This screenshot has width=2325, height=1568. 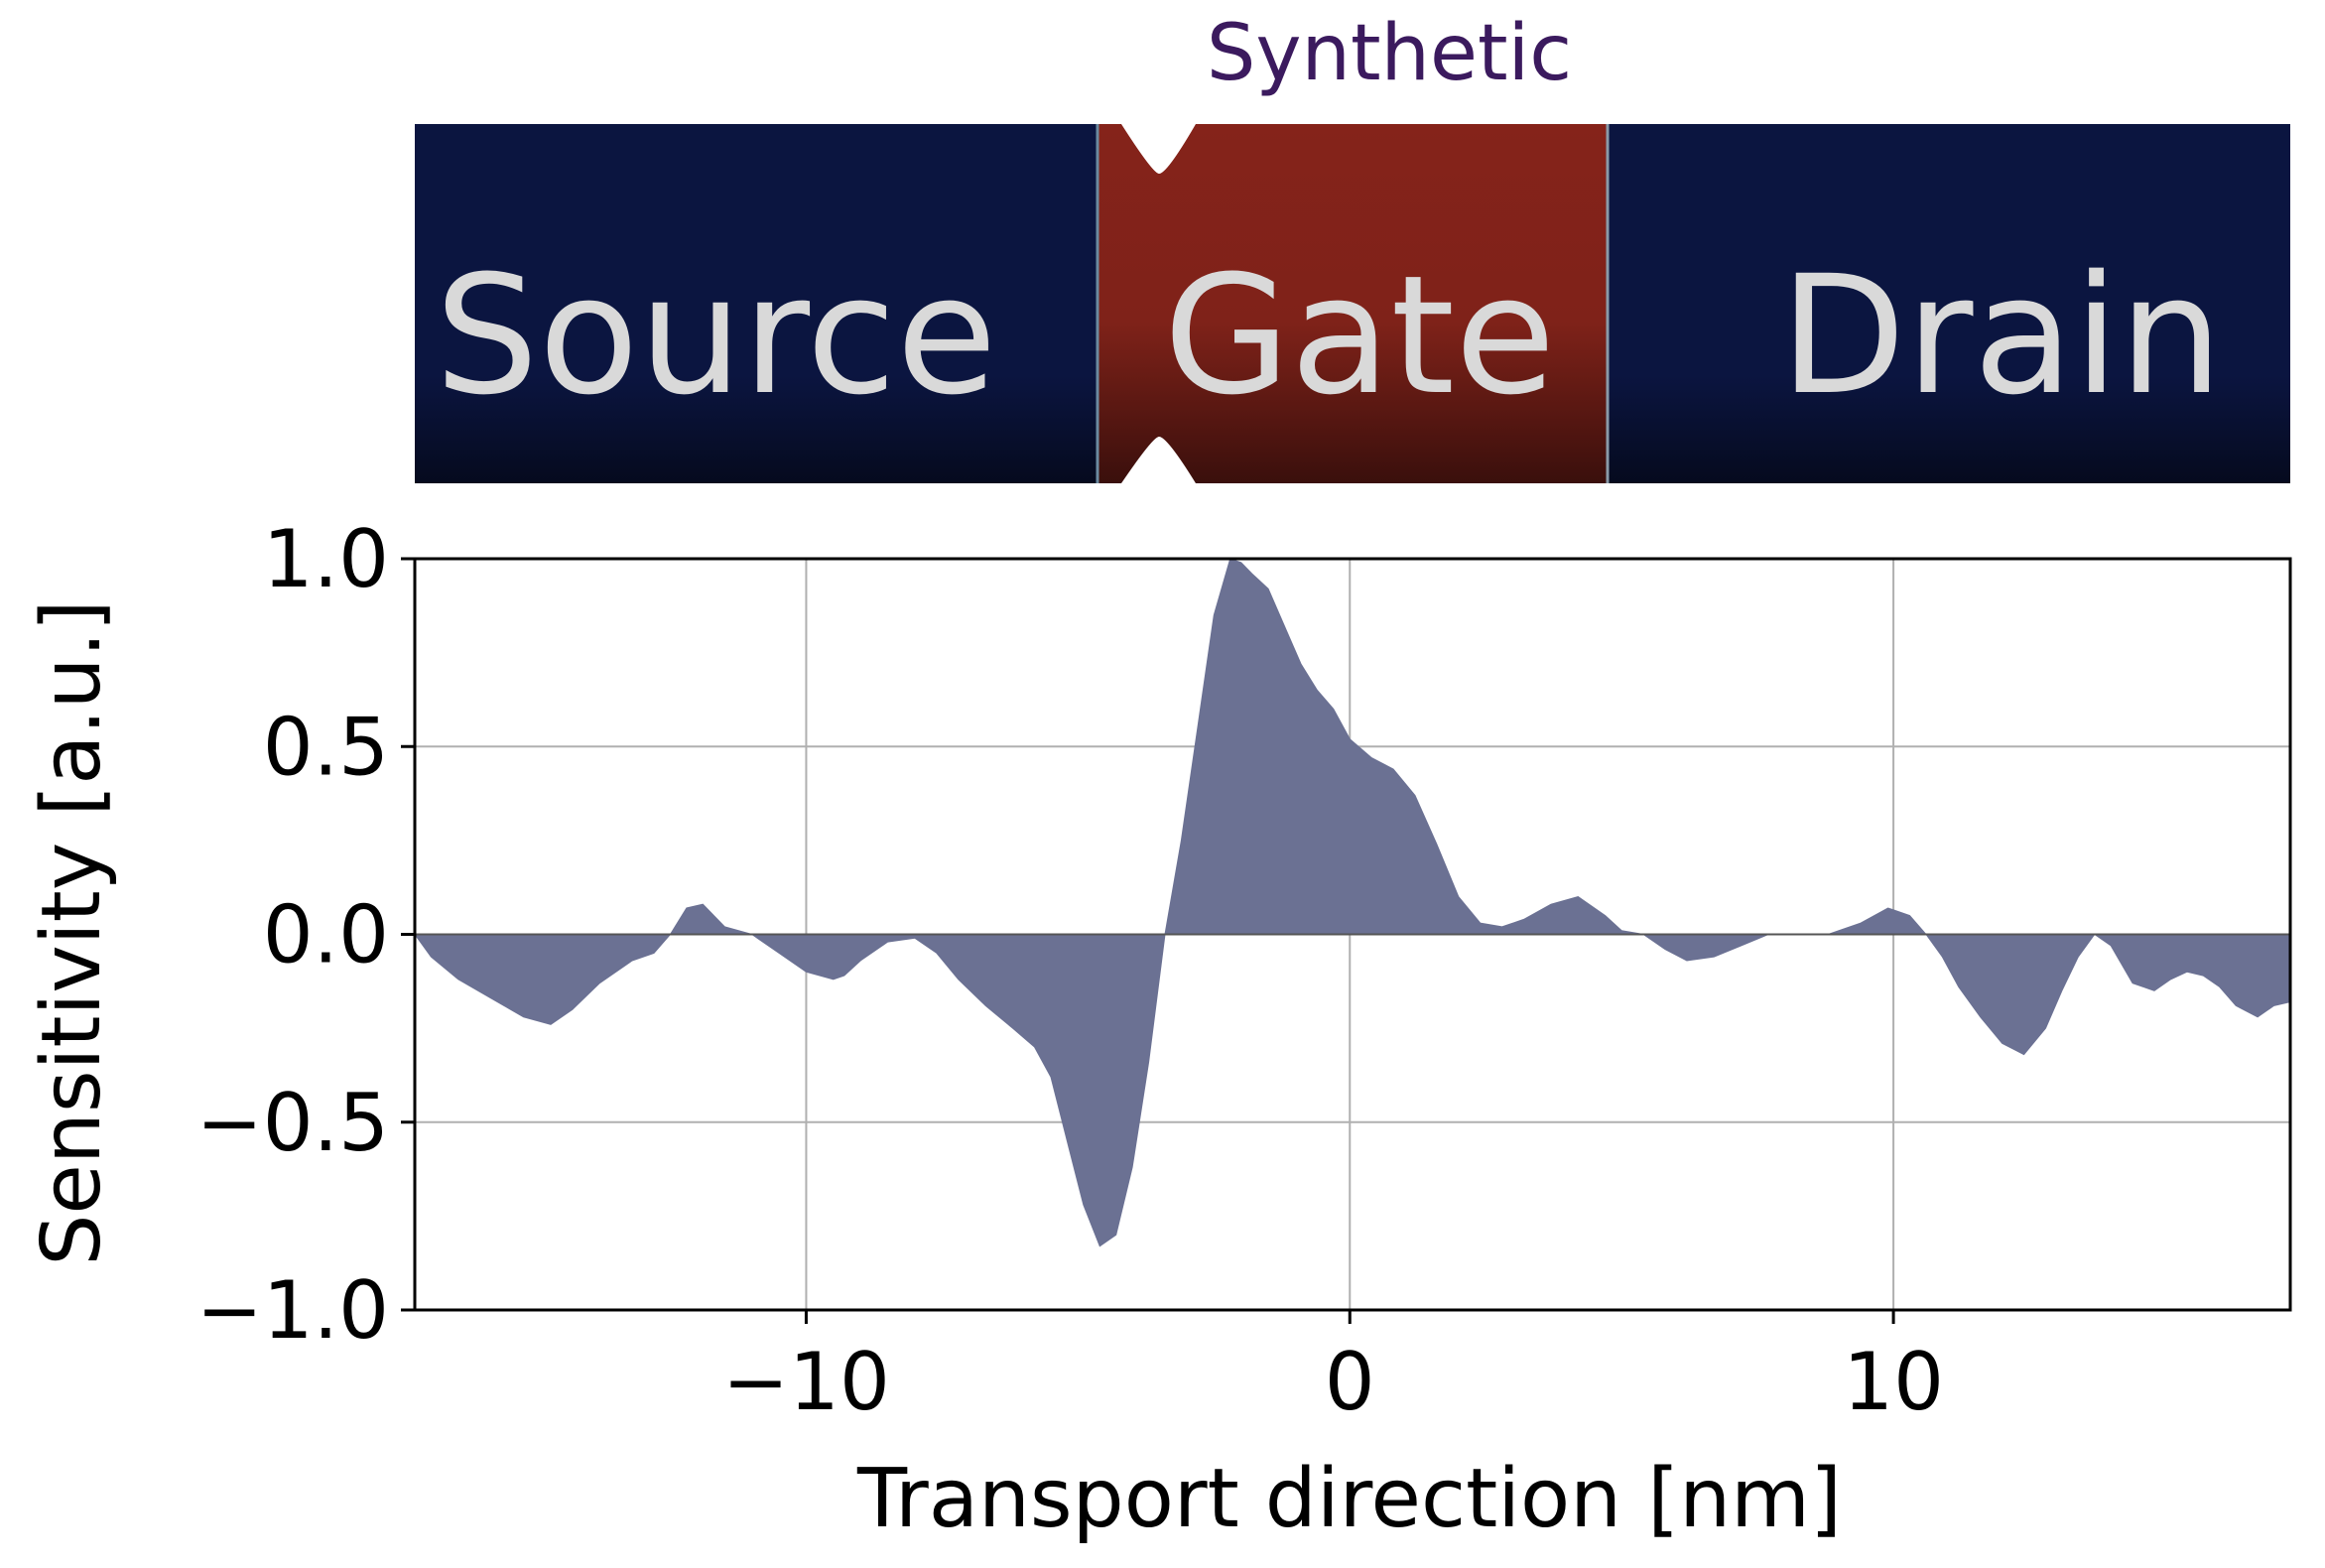 I want to click on device-title: Synthetic, so click(x=1389, y=53).